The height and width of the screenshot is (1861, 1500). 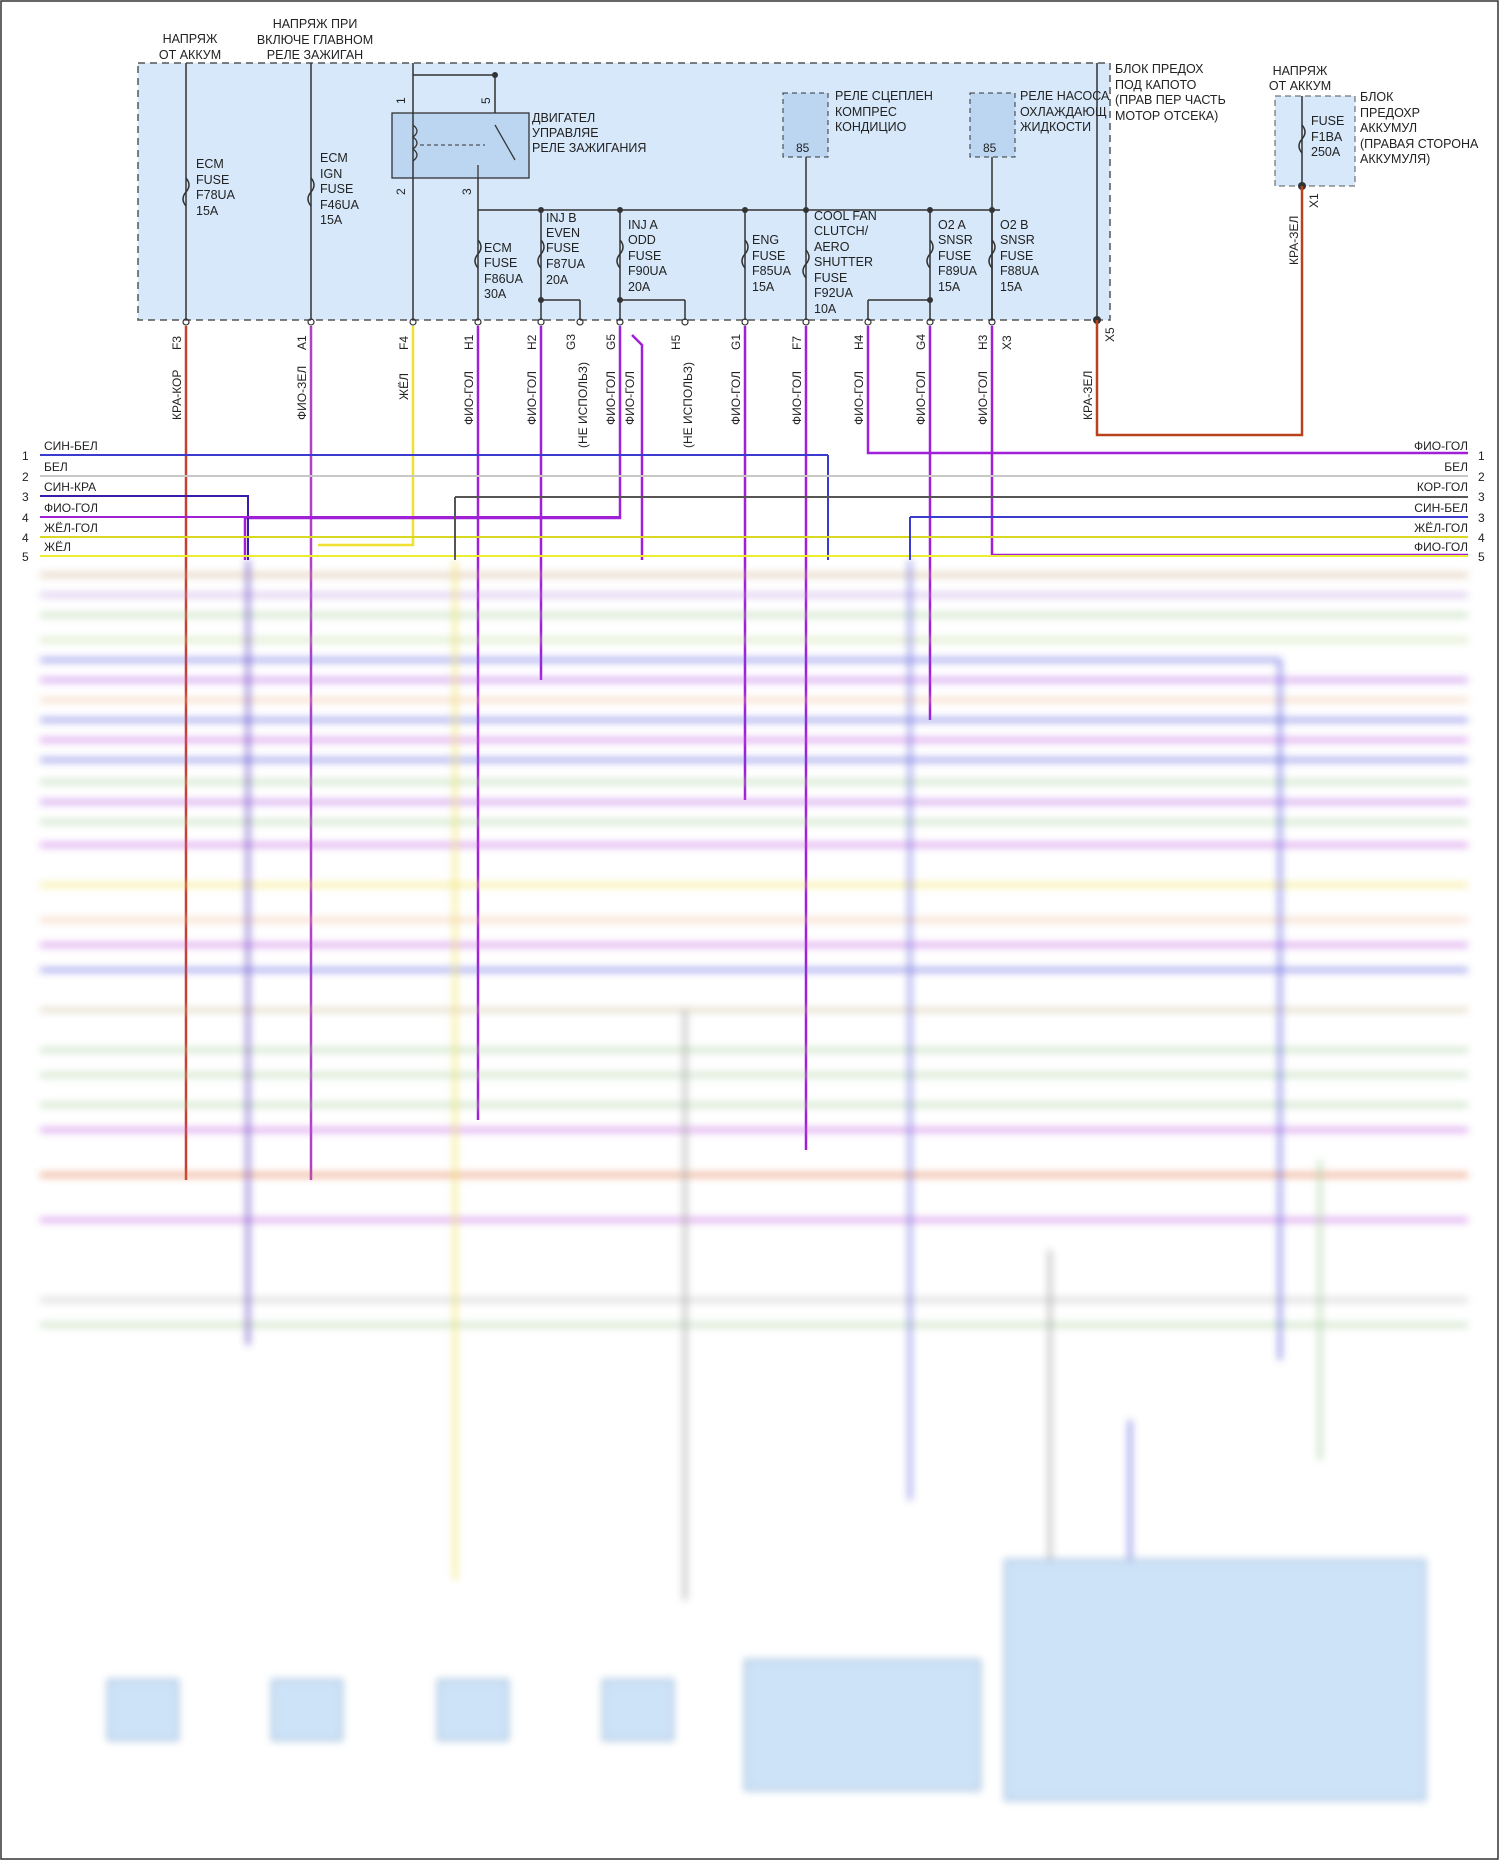 What do you see at coordinates (331, 174) in the screenshot?
I see `svg-text: IGN` at bounding box center [331, 174].